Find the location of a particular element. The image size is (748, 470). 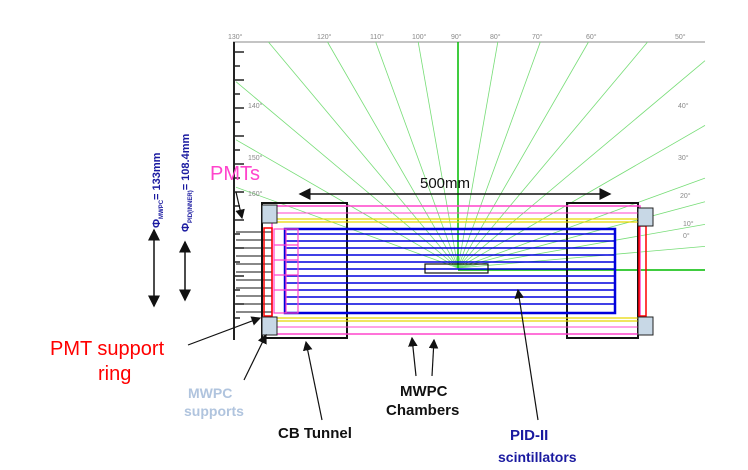

mwpc-supports-pointer is located at coordinates (255, 357).